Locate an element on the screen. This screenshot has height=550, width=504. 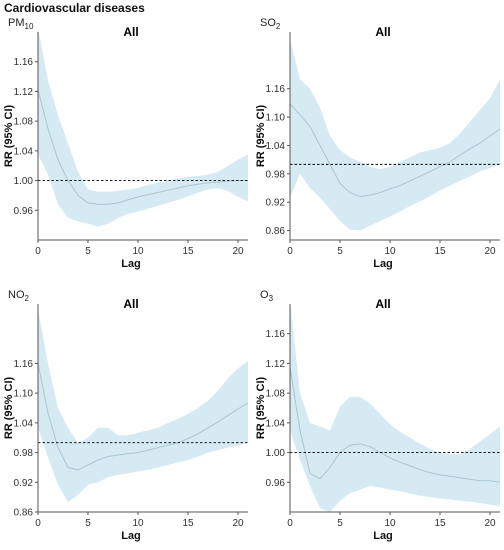
pollutant-name: NO is located at coordinates (16, 295).